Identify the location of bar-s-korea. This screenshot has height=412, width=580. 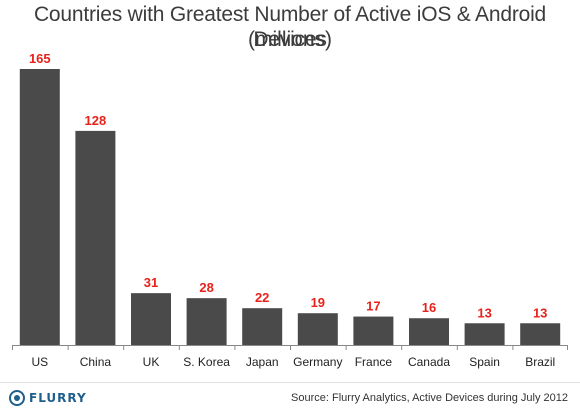
(206, 321).